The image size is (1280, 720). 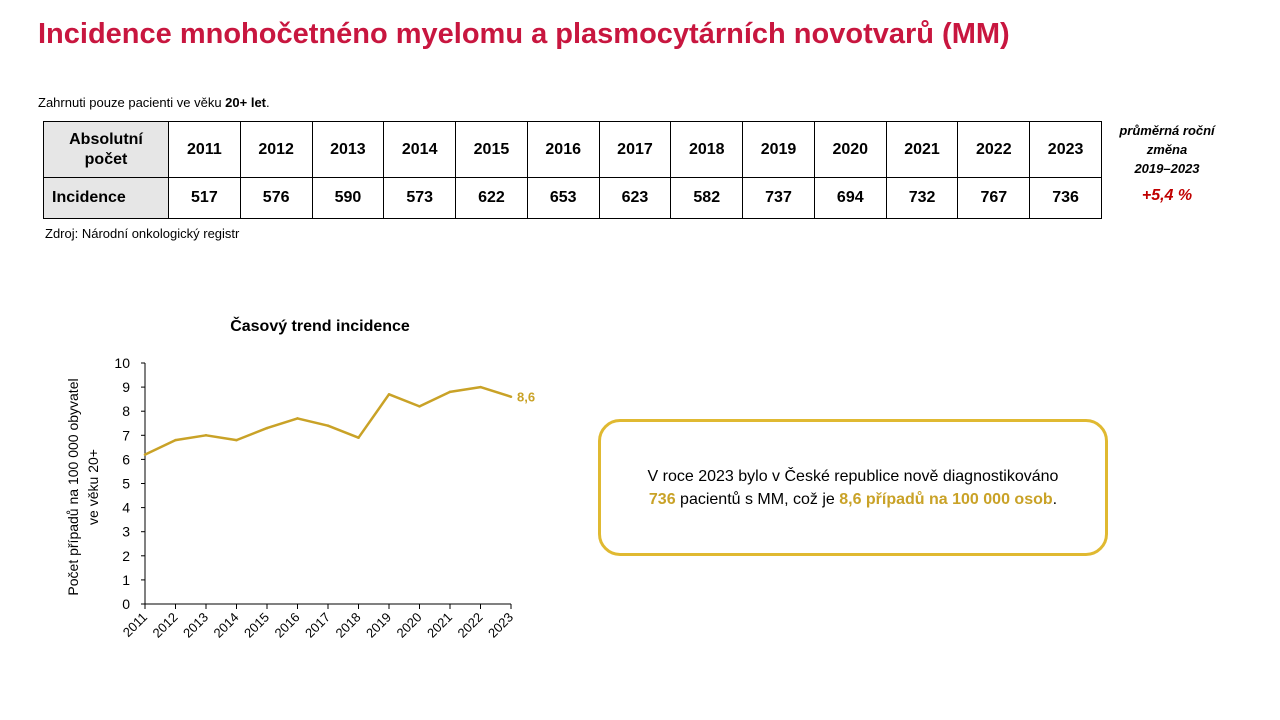 I want to click on value-cell: 622, so click(x=491, y=198).